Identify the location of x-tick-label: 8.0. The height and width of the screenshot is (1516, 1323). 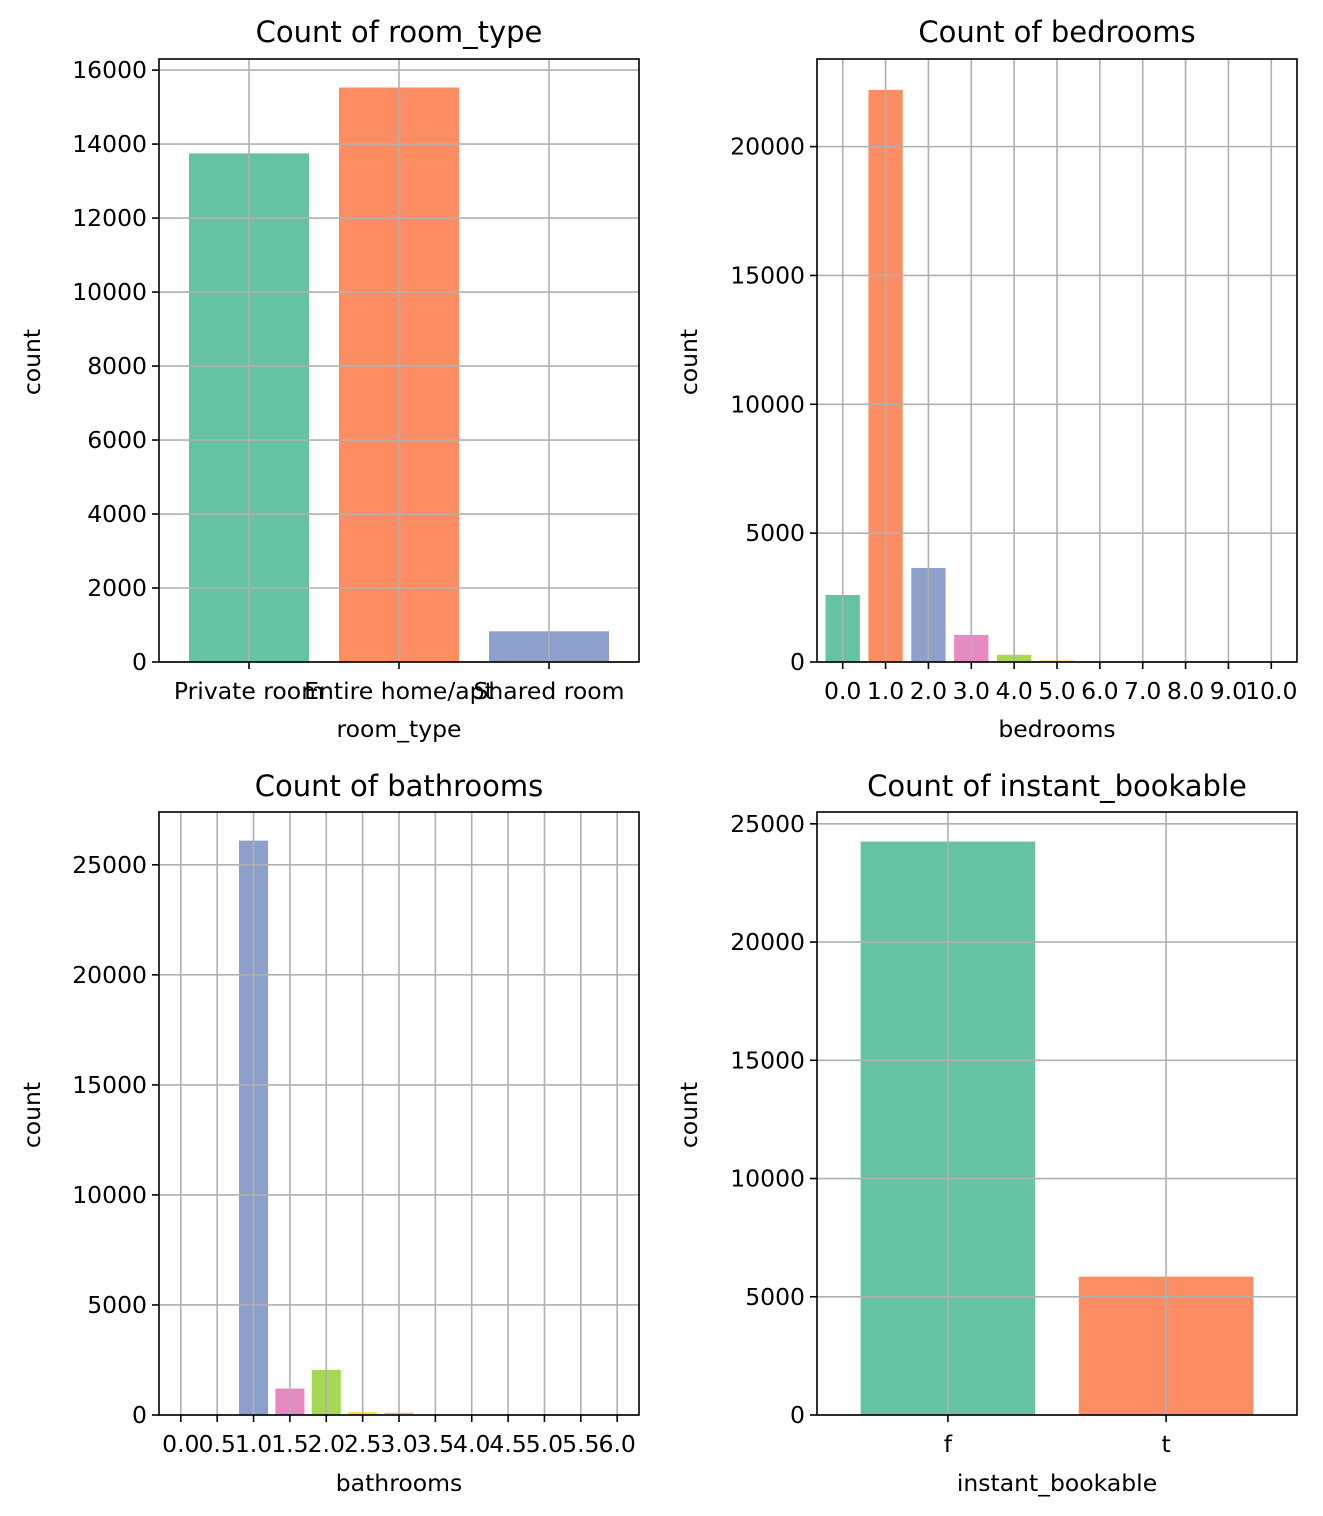
(1185, 691).